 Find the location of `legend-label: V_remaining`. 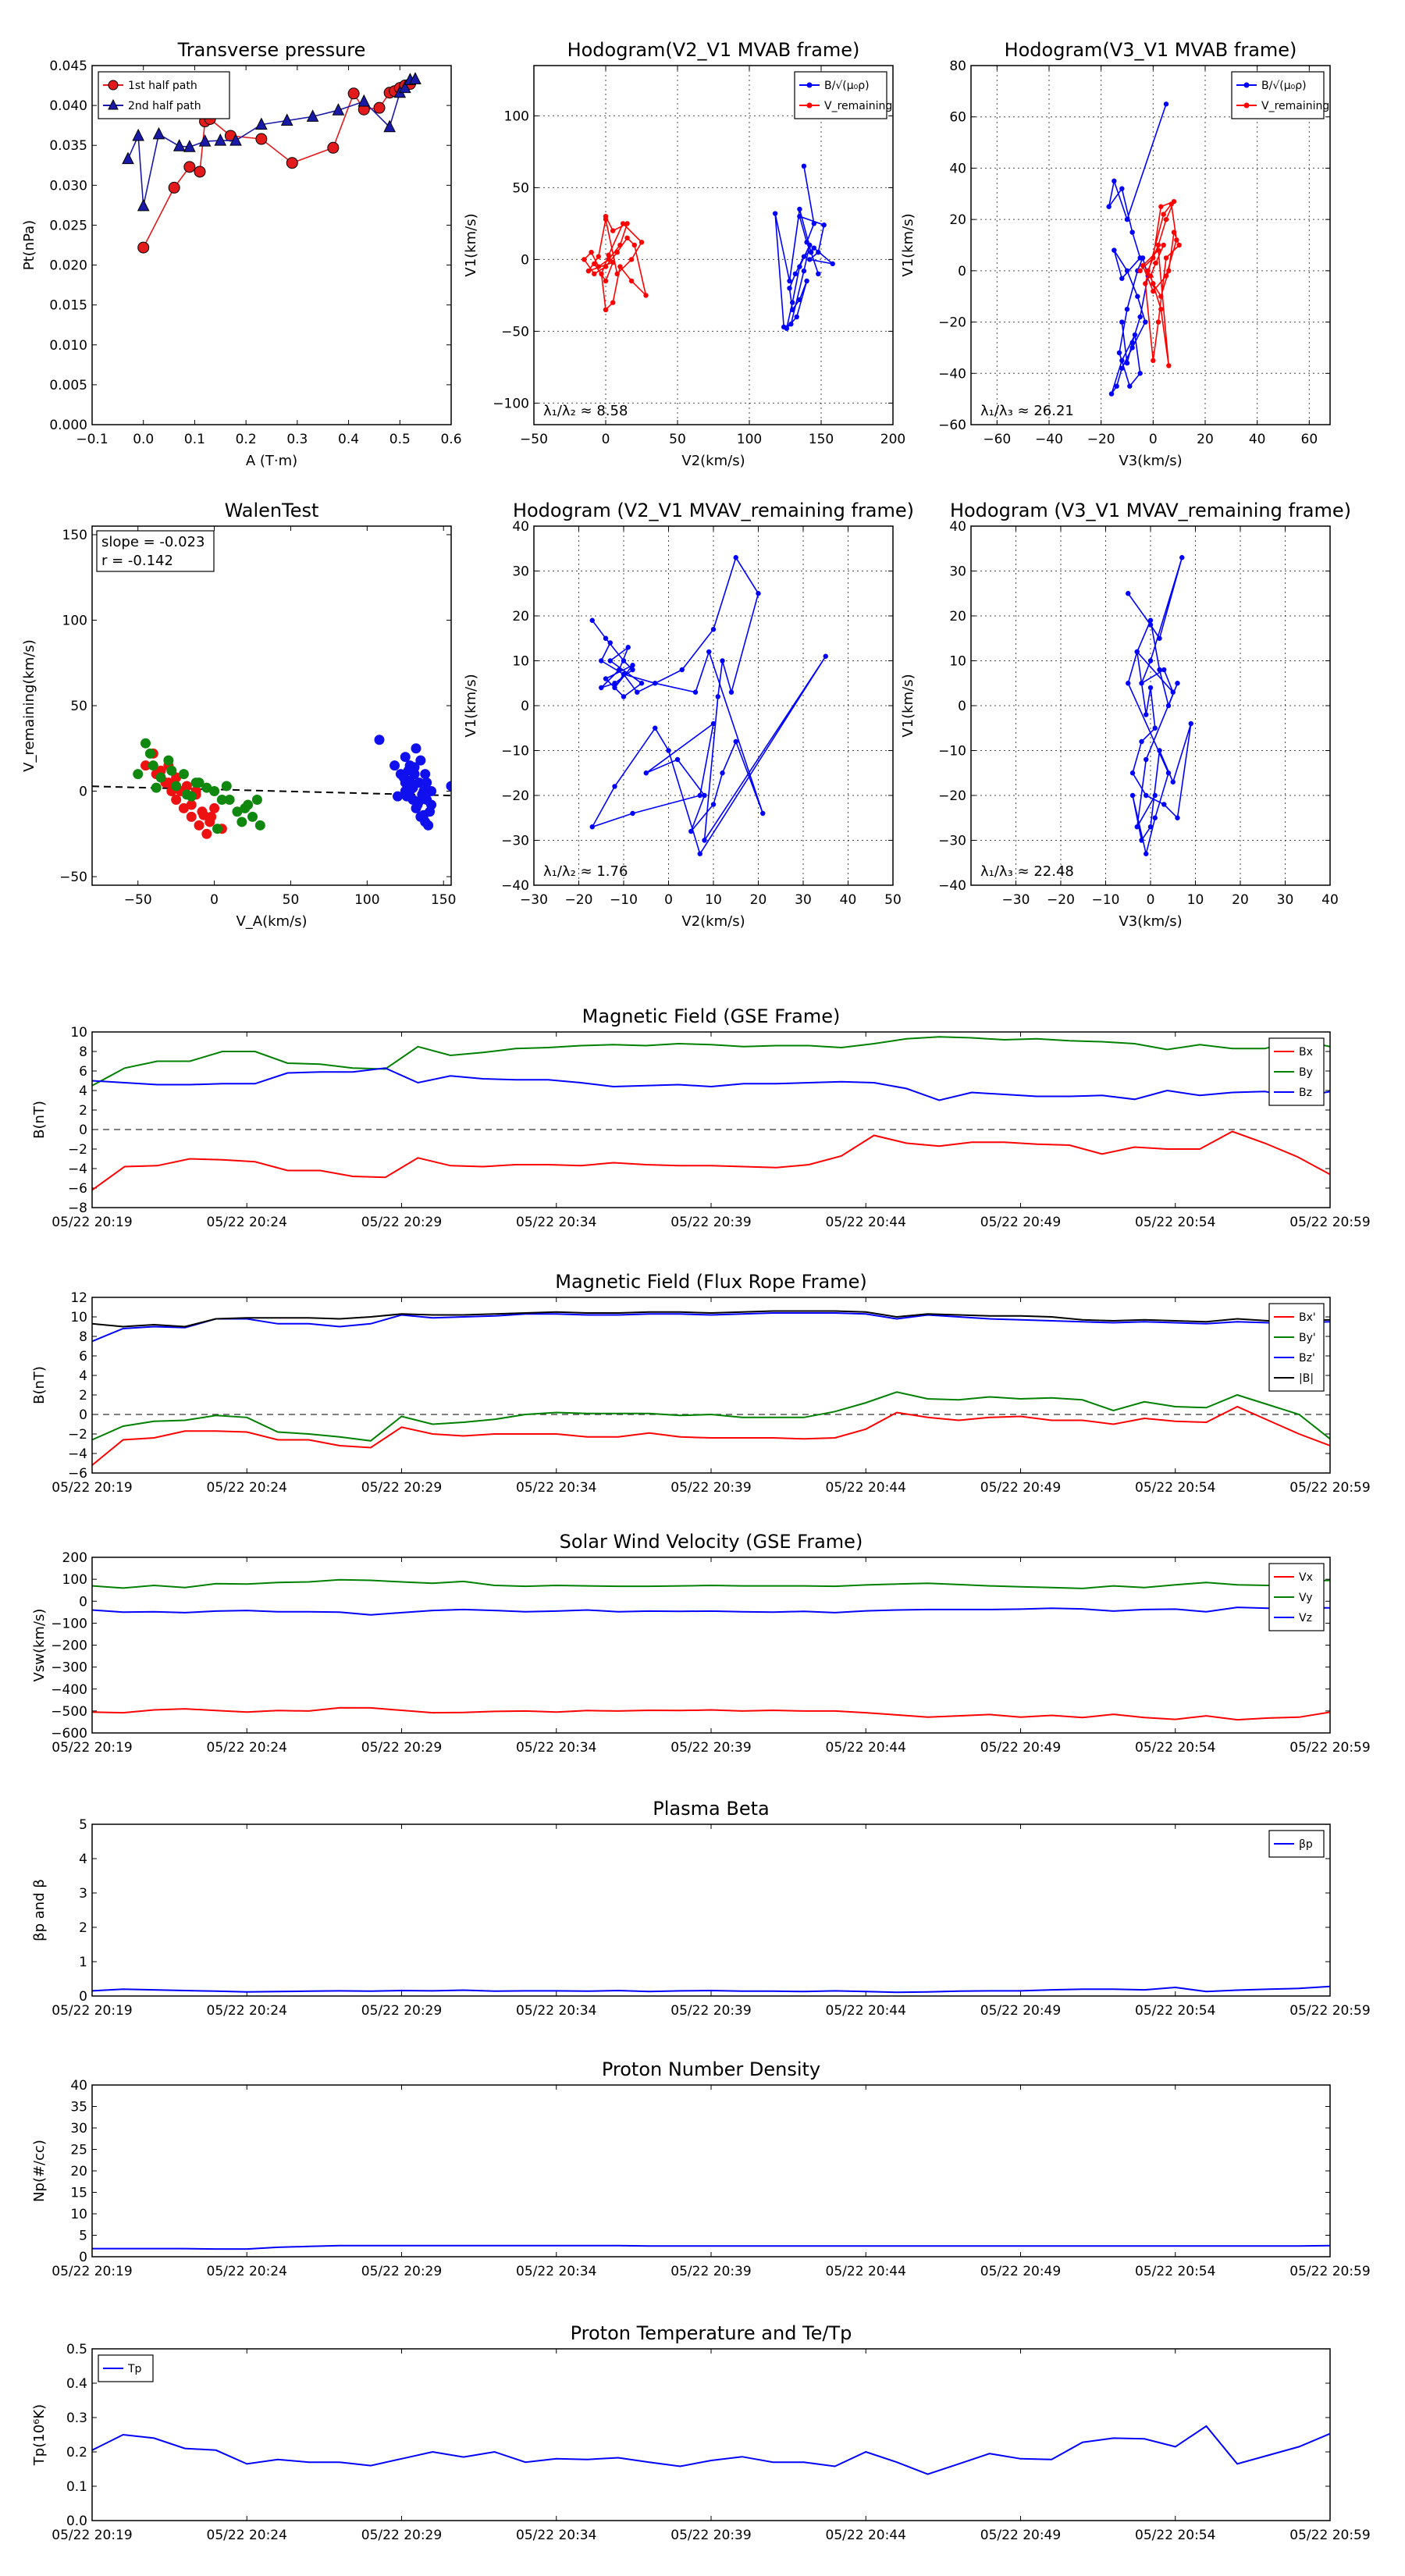

legend-label: V_remaining is located at coordinates (858, 106).